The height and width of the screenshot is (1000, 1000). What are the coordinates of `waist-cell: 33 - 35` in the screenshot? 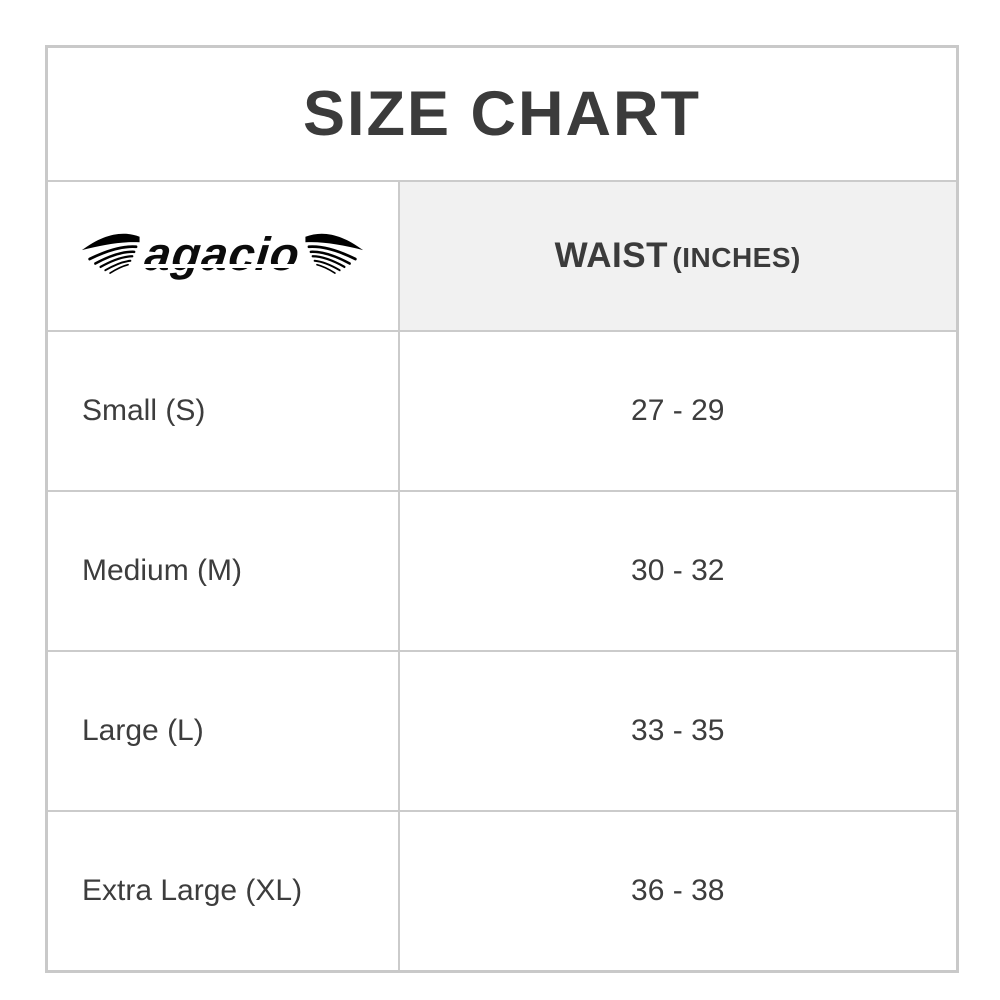 It's located at (678, 731).